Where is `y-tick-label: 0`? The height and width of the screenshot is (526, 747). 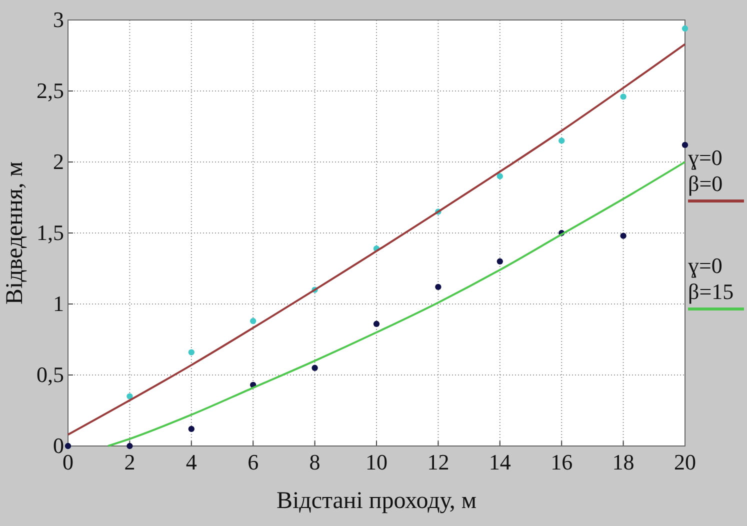
y-tick-label: 0 is located at coordinates (58, 445).